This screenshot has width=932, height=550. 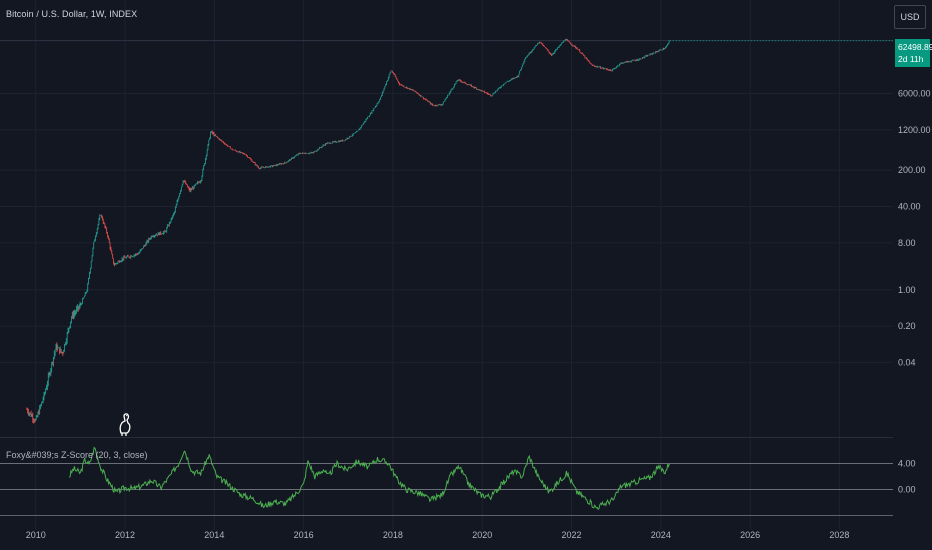 What do you see at coordinates (907, 243) in the screenshot?
I see `price-tick-label: 8.00` at bounding box center [907, 243].